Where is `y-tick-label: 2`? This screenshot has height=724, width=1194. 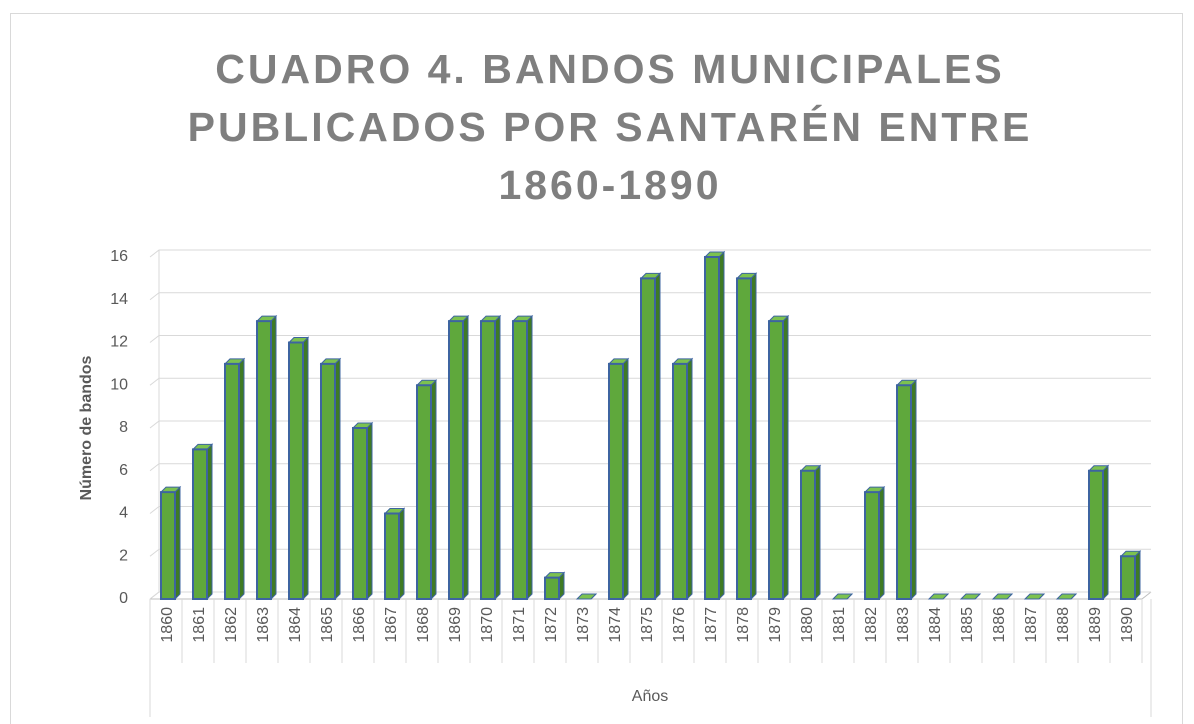
y-tick-label: 2 is located at coordinates (123, 555).